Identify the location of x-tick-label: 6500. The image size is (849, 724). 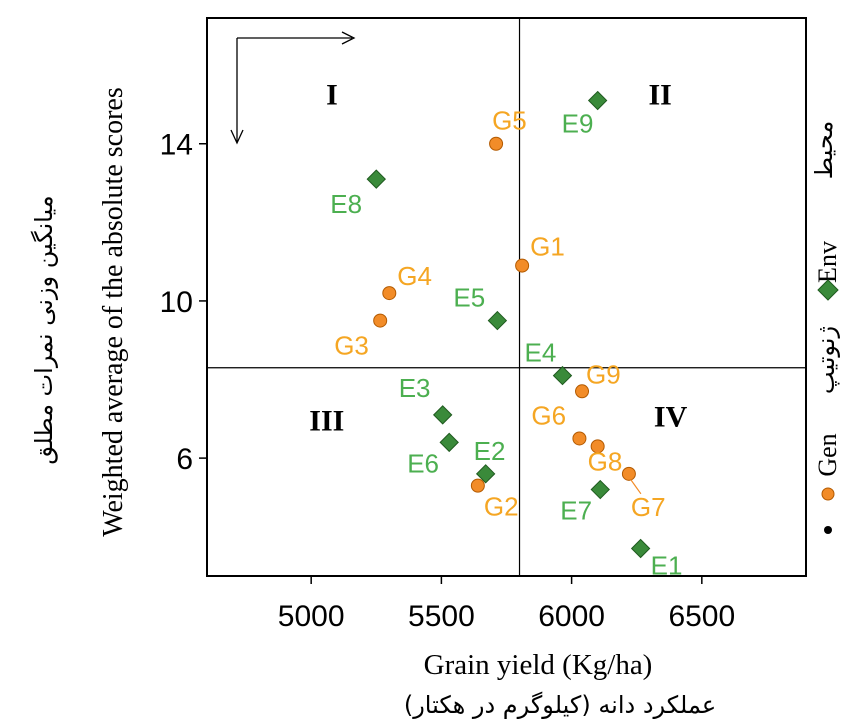
(701, 616).